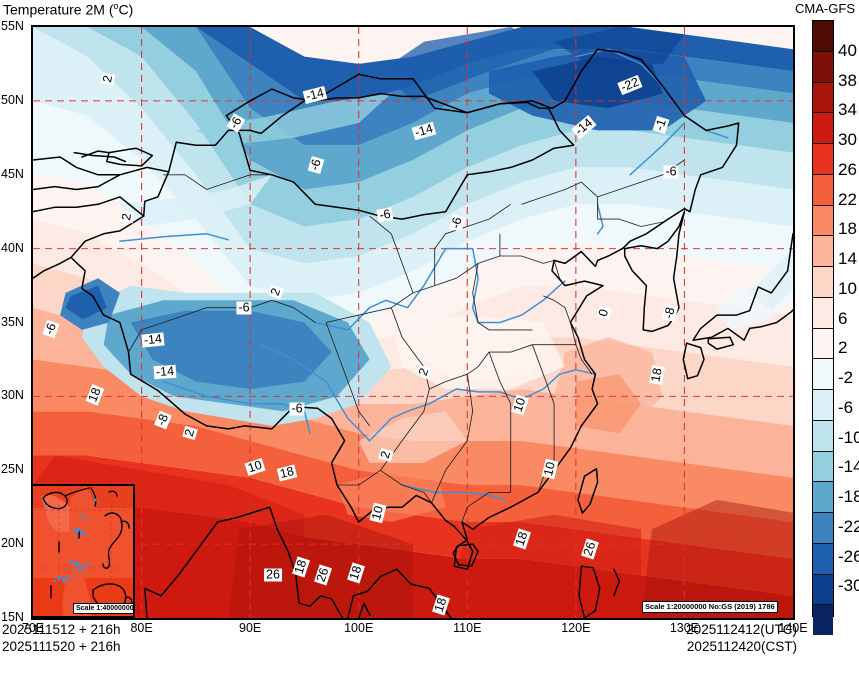 Image resolution: width=859 pixels, height=673 pixels. I want to click on valid-time-utc: 2025112412(UTC), so click(741, 629).